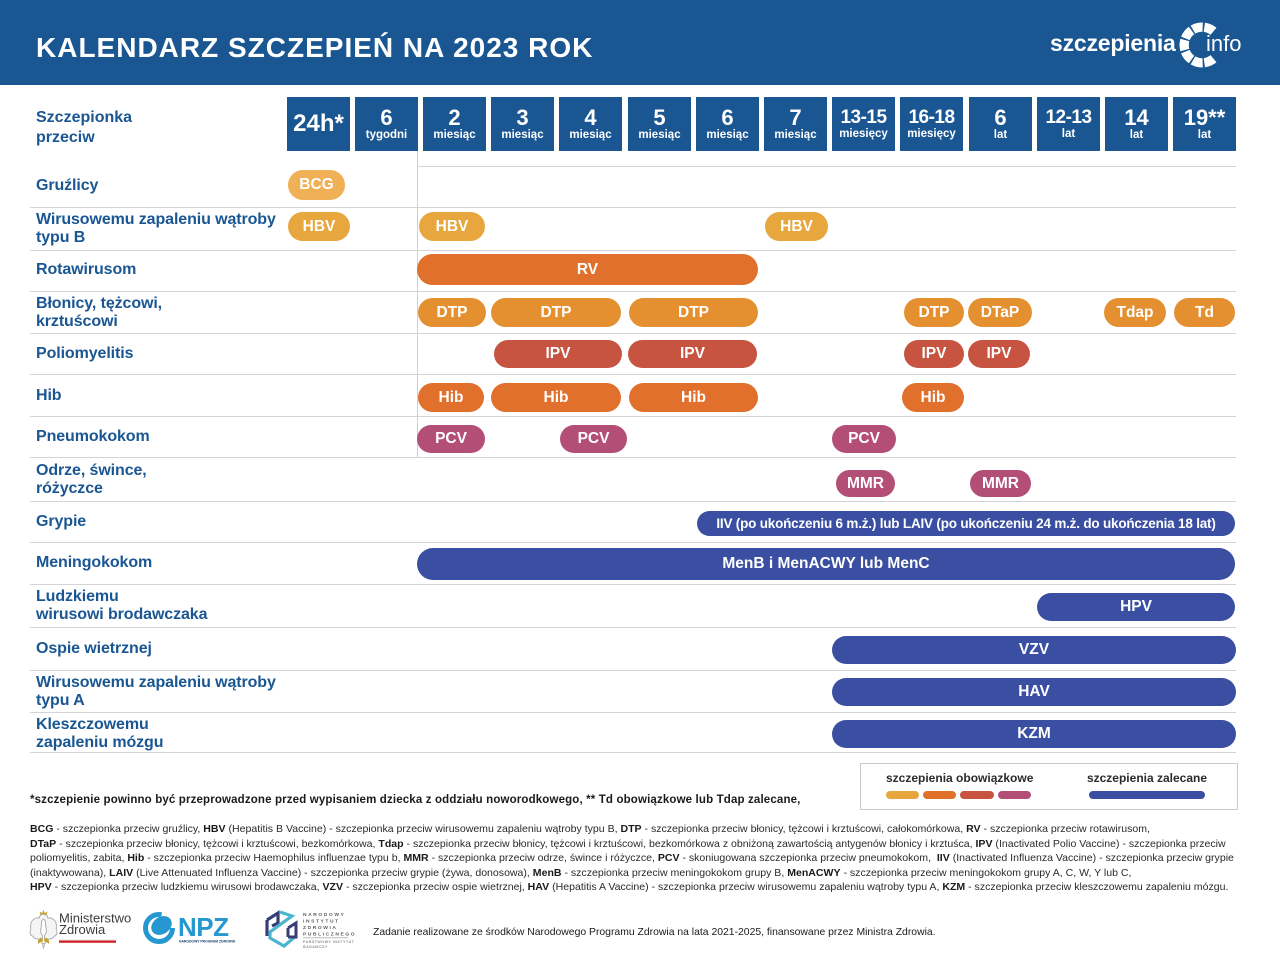 This screenshot has height=970, width=1280. I want to click on svg-text: BADAWCZY, so click(315, 947).